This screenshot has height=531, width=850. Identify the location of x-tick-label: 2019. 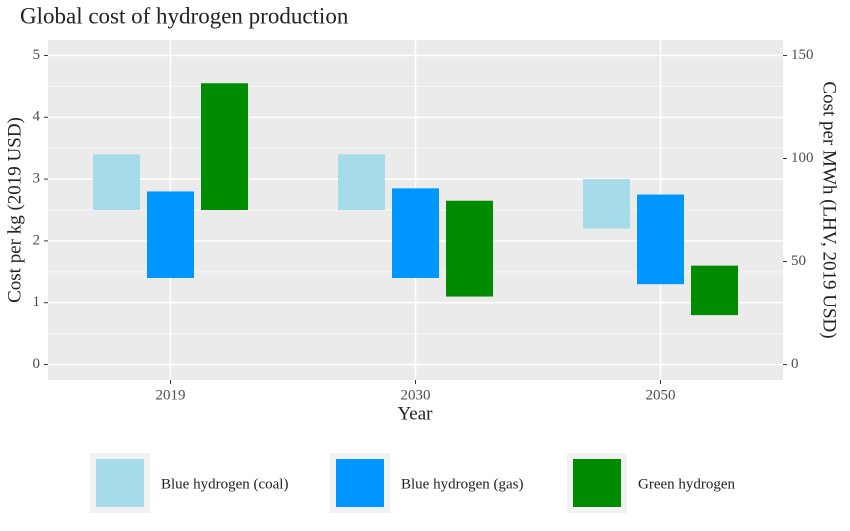
(171, 395).